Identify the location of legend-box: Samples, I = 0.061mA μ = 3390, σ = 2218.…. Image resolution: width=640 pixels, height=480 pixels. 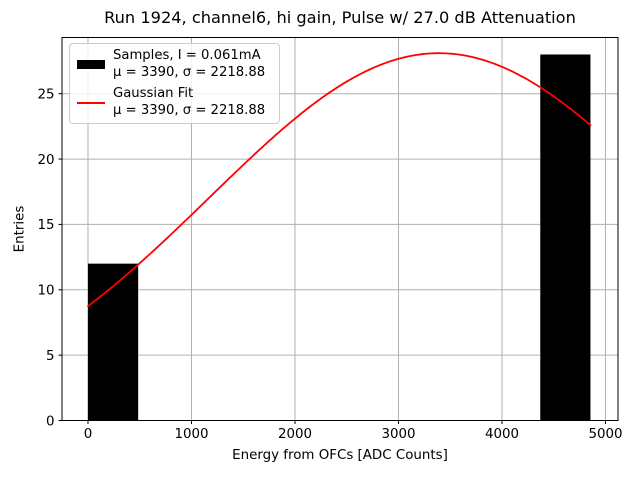
(174, 83).